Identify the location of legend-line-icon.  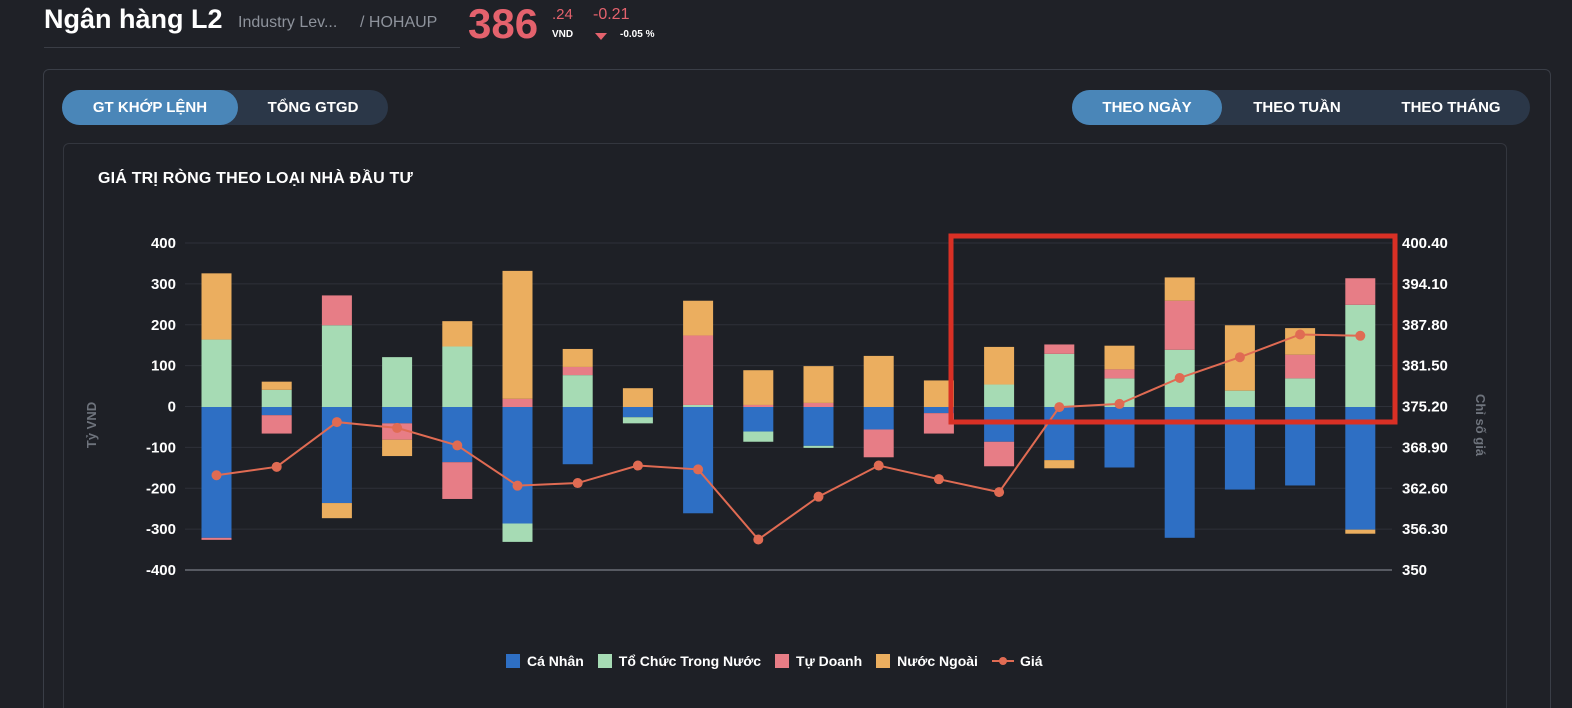
(1002, 661).